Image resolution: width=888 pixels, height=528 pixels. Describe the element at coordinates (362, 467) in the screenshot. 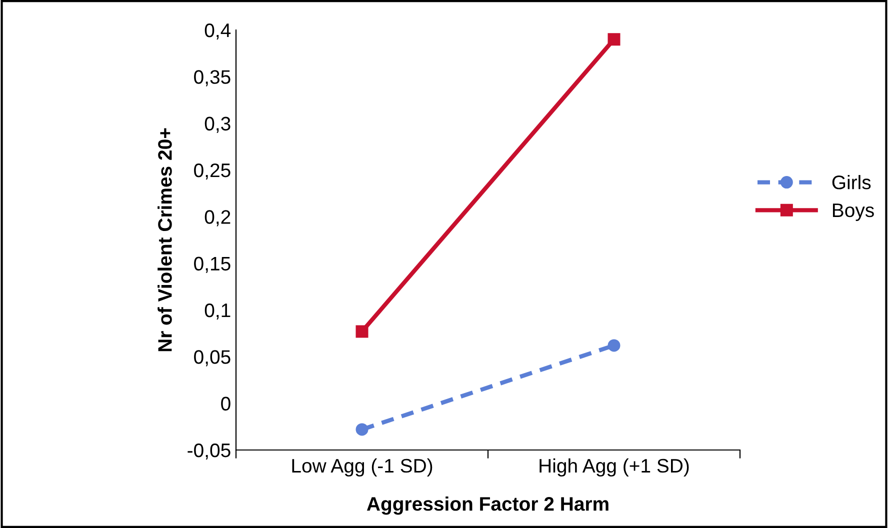

I see `x-tick-label: Low Agg (-1 SD)` at that location.